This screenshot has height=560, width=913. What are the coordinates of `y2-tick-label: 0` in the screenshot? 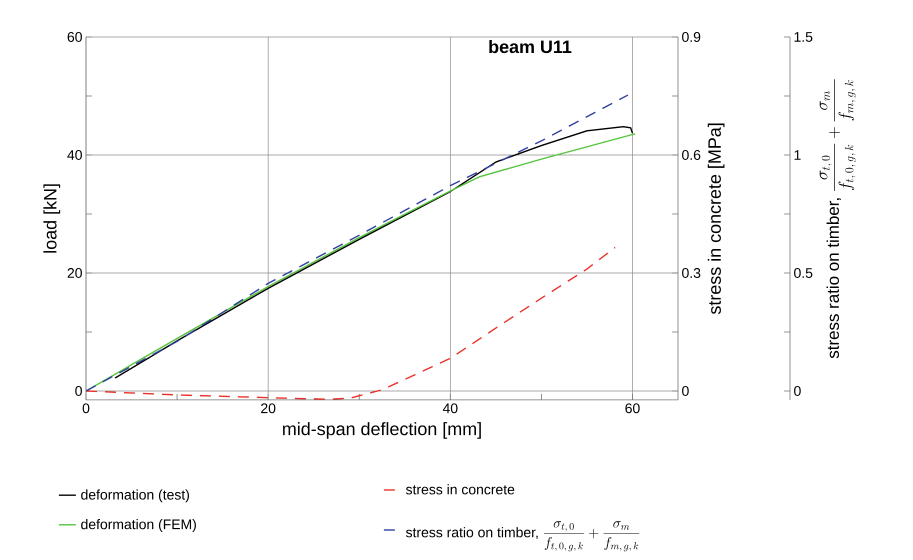 It's located at (685, 391).